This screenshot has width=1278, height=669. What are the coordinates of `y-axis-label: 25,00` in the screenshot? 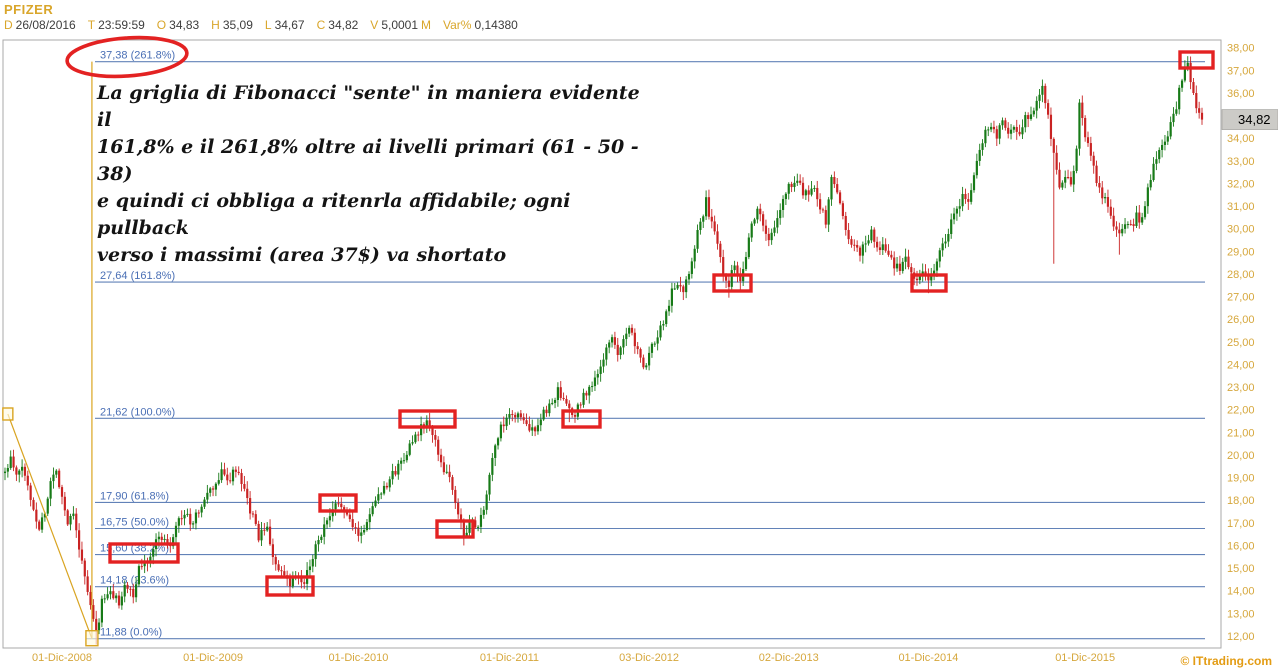 It's located at (1241, 343).